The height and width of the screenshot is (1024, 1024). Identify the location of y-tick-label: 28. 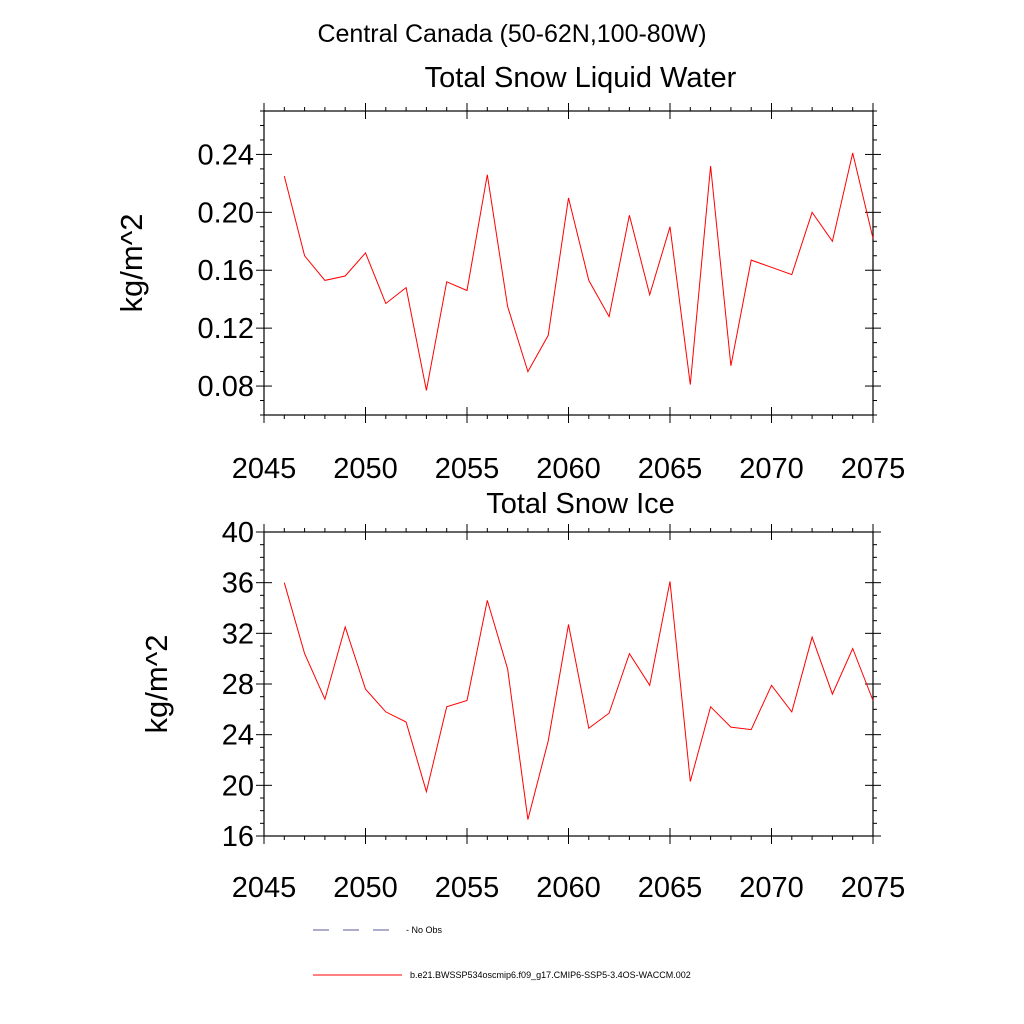
(238, 685).